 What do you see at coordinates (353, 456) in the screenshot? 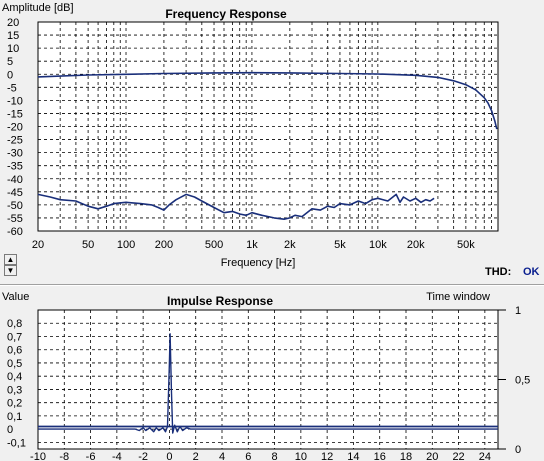
I see `impulse-x-tick-label: 14` at bounding box center [353, 456].